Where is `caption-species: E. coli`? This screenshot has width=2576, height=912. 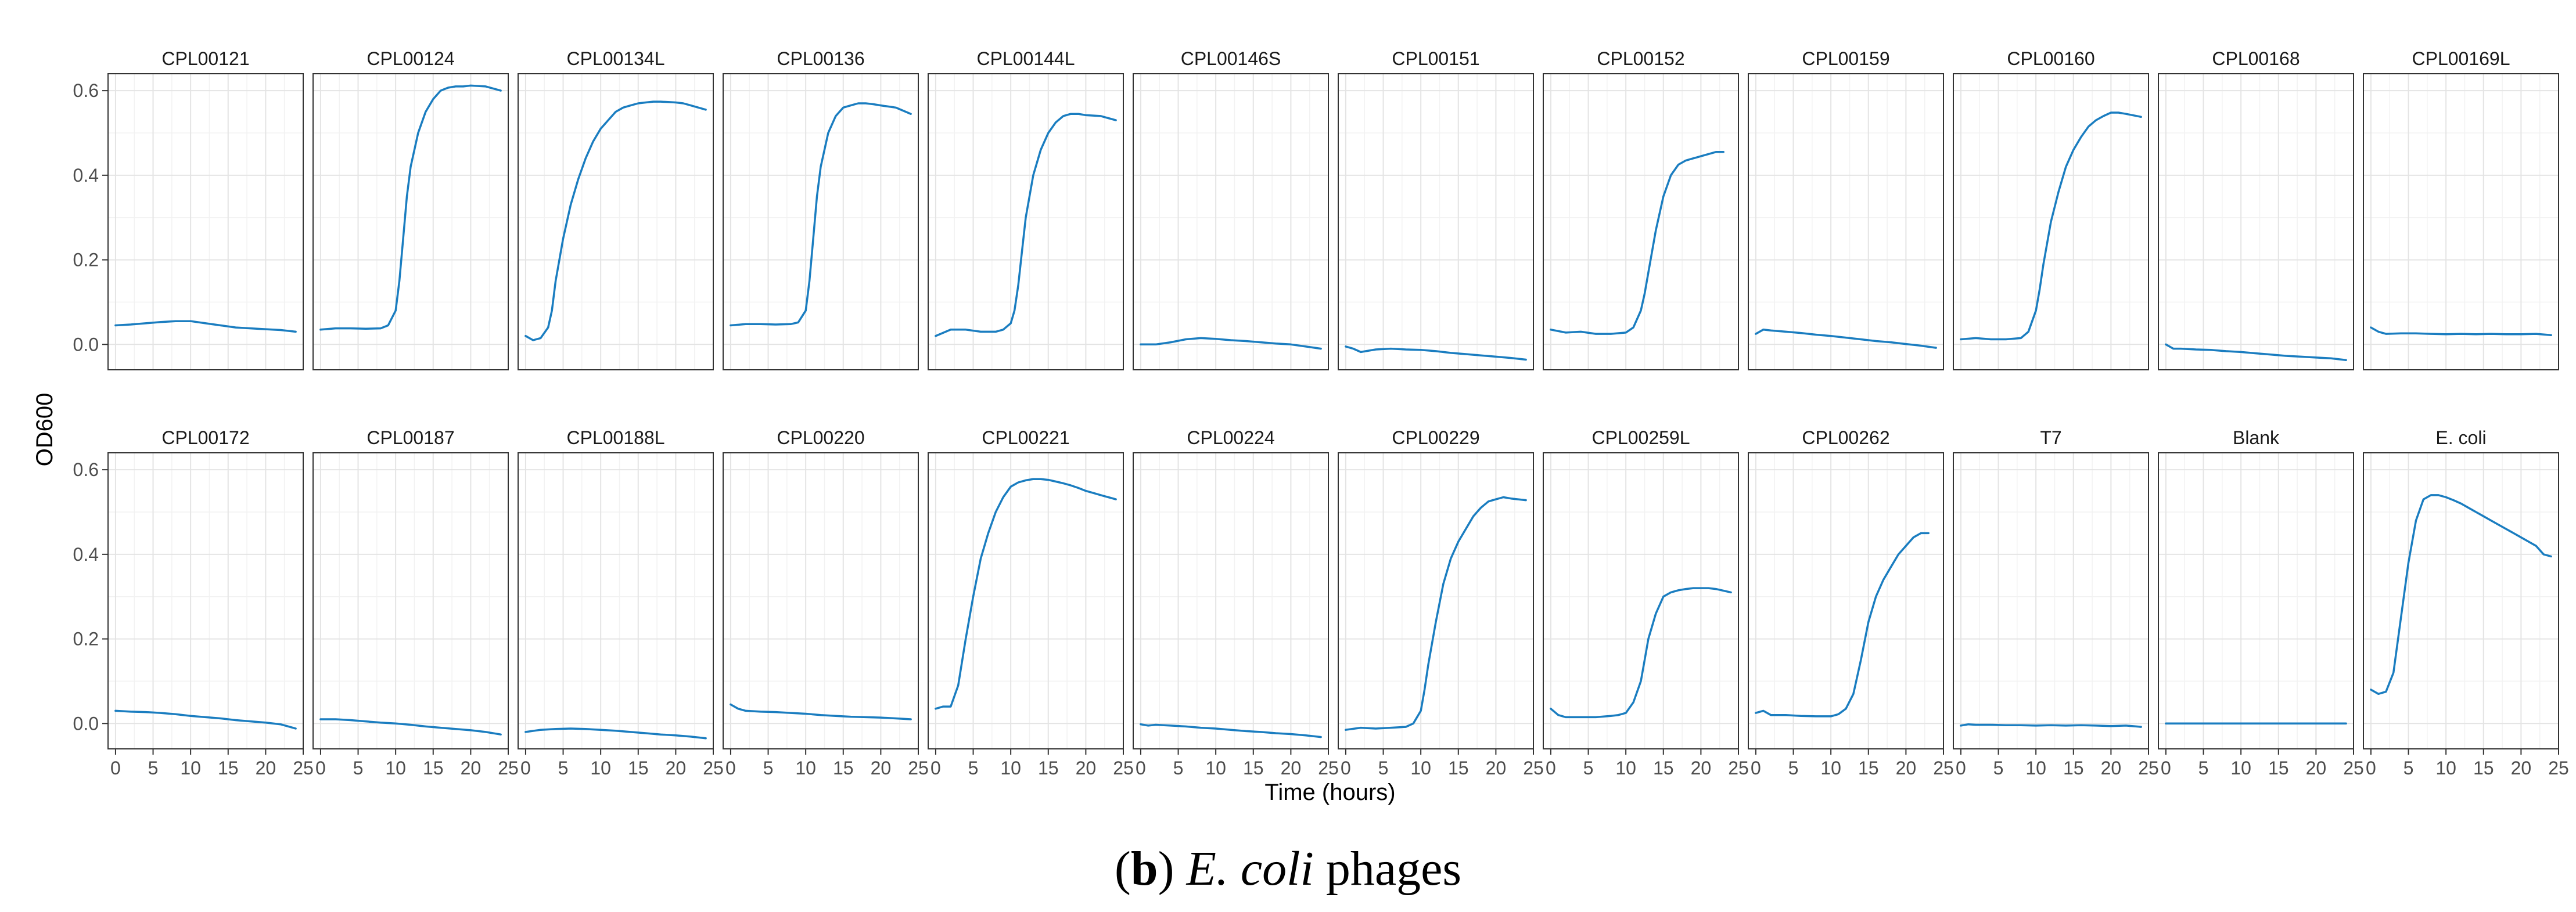
caption-species: E. coli is located at coordinates (1250, 869).